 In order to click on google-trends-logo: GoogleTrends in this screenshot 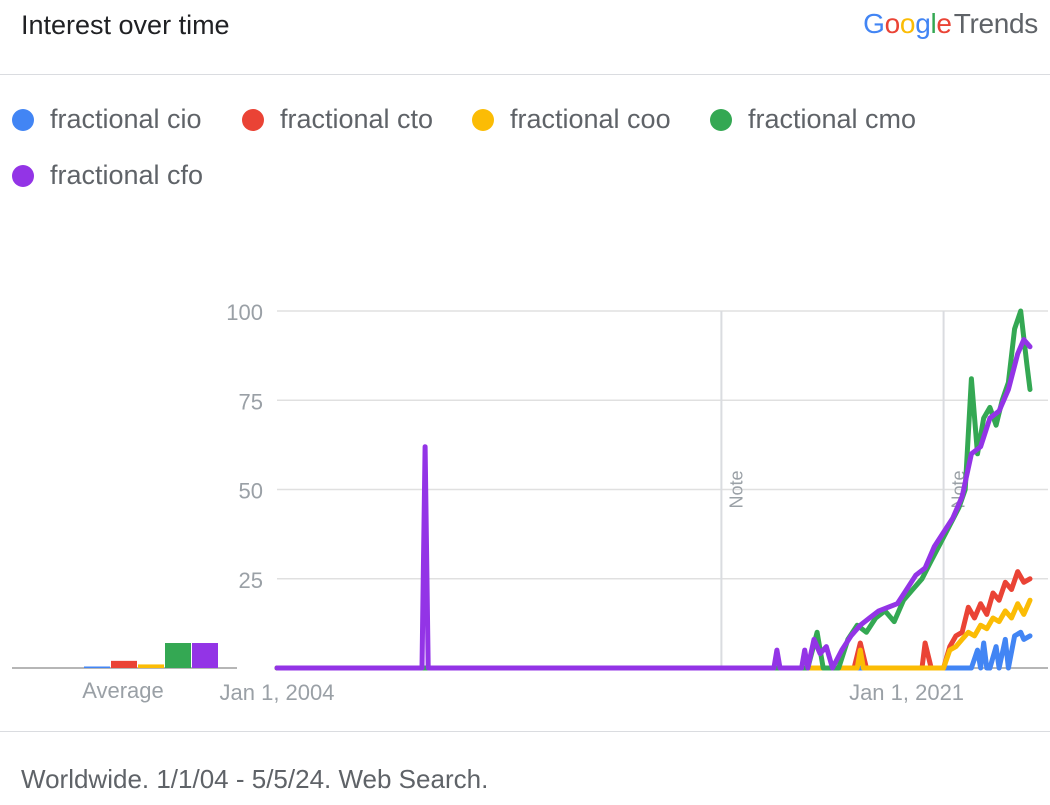, I will do `click(951, 23)`.